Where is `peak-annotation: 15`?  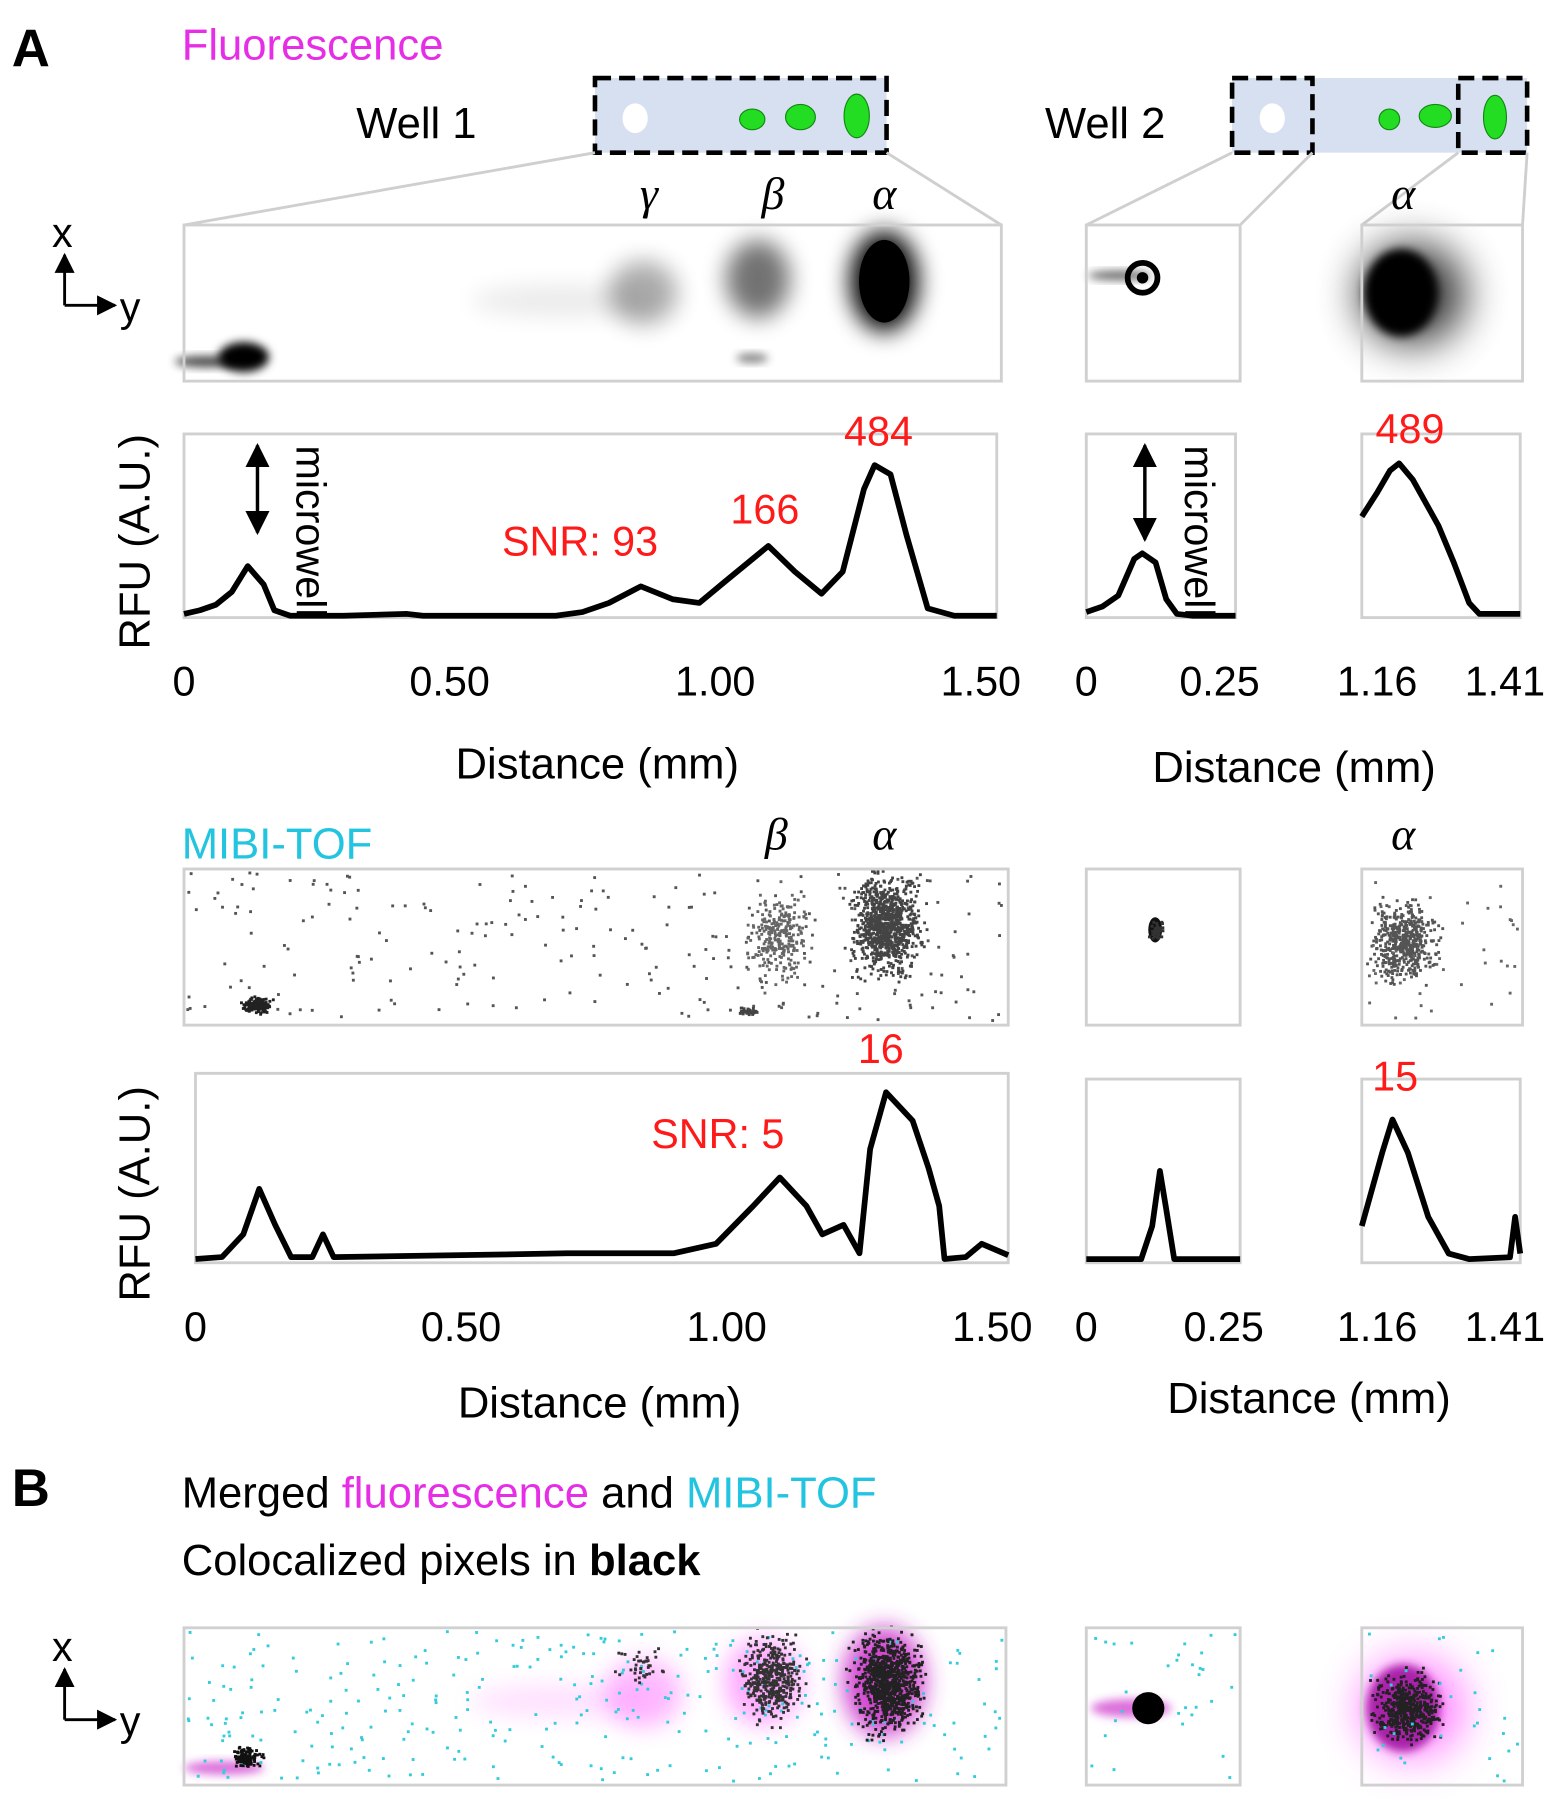 peak-annotation: 15 is located at coordinates (1395, 1077).